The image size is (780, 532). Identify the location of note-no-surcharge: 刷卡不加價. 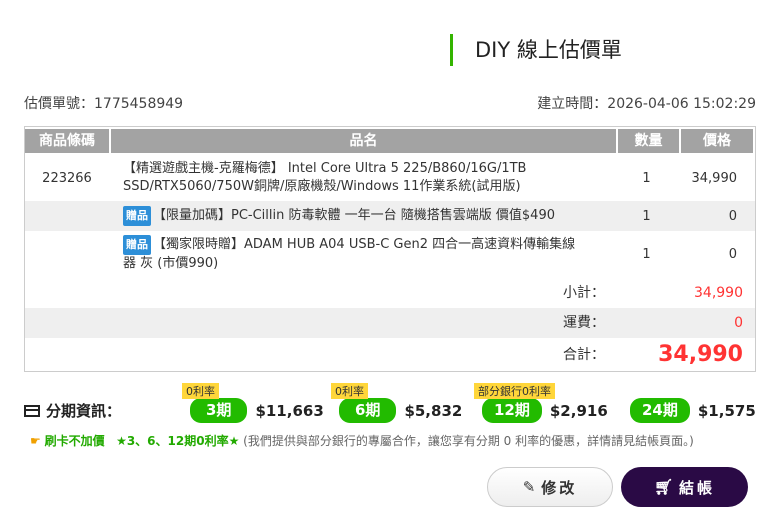
(74, 441).